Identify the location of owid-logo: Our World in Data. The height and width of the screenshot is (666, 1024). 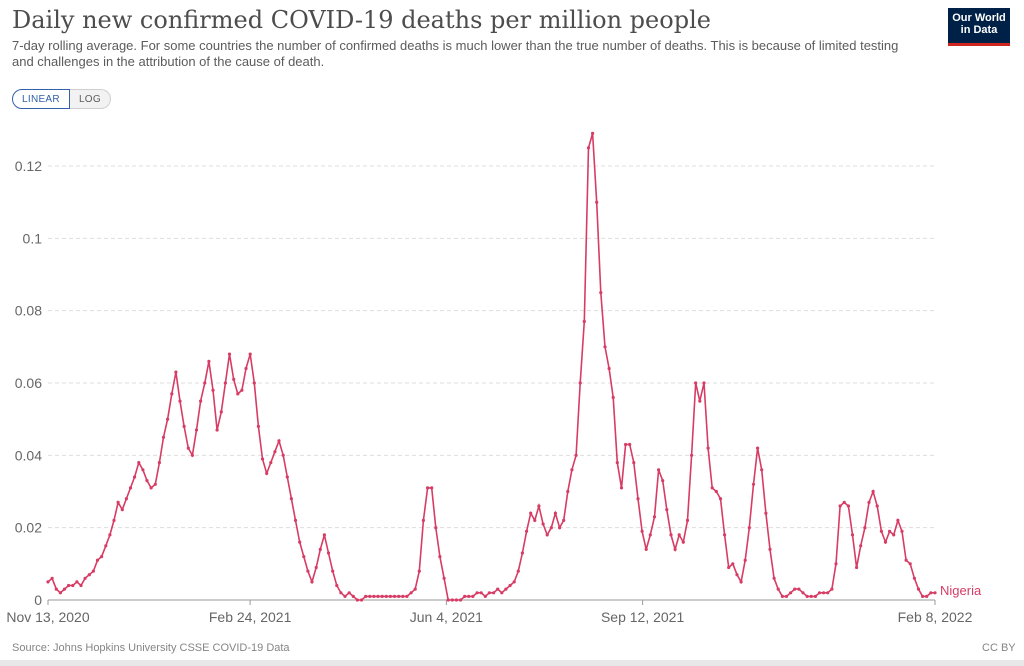
(979, 27).